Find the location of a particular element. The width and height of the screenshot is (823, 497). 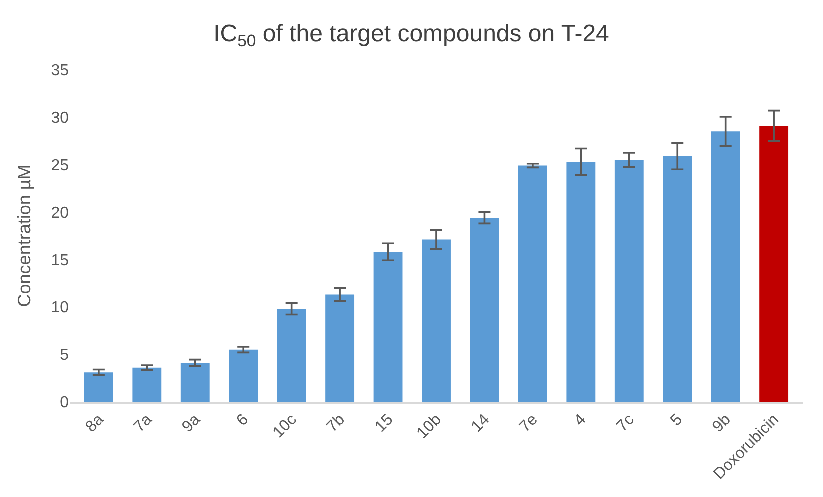

x-tick-label: 8a is located at coordinates (95, 423).